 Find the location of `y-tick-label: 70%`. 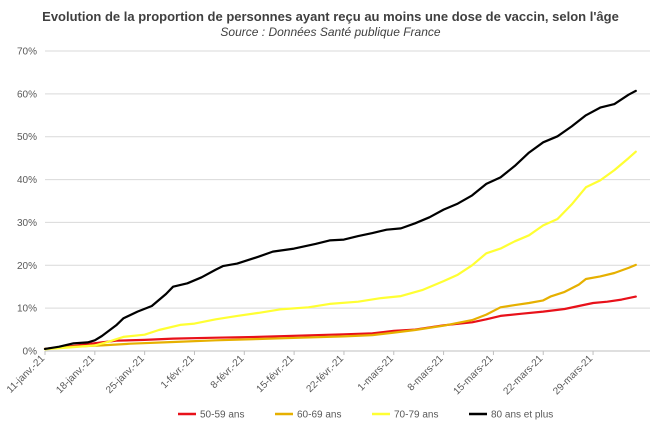

y-tick-label: 70% is located at coordinates (27, 52).